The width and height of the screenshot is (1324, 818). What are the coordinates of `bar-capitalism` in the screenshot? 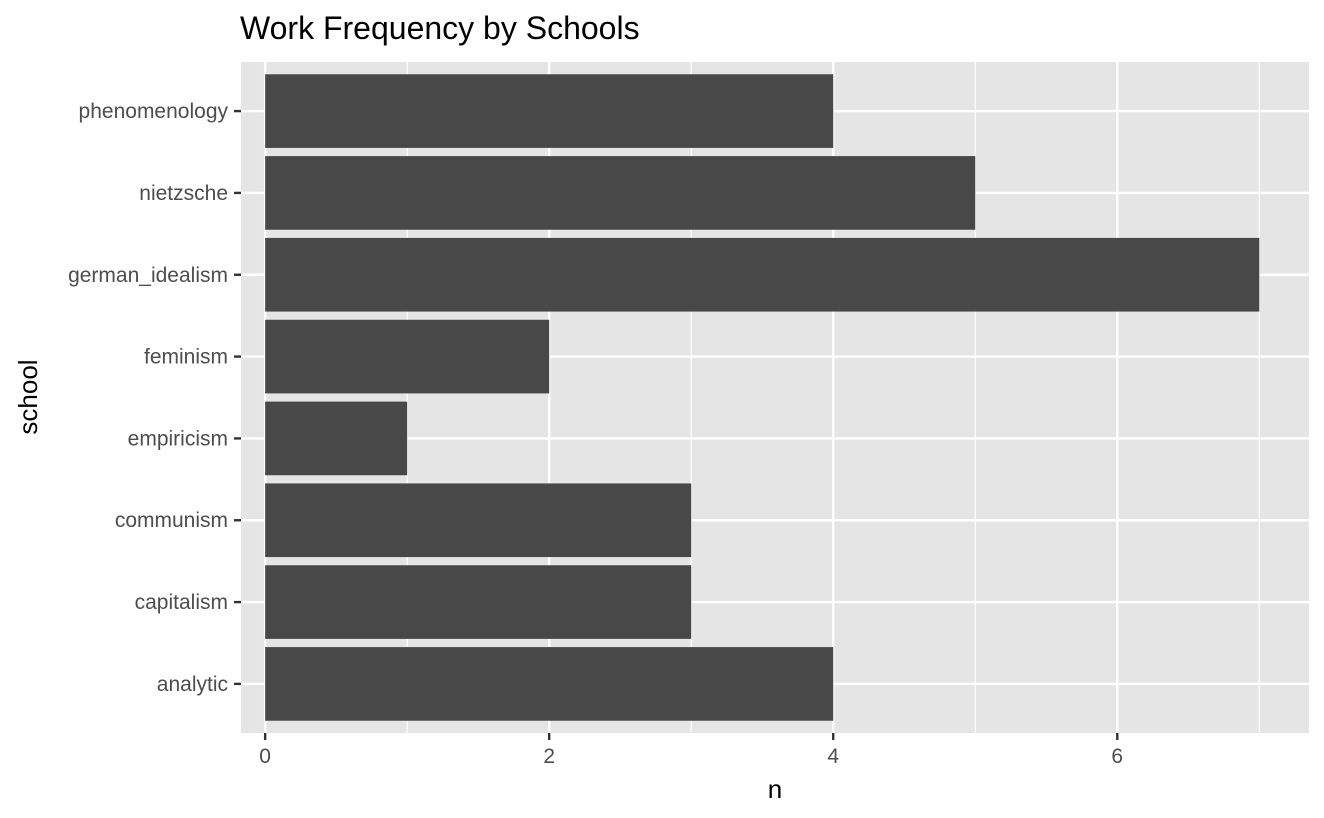 It's located at (478, 602).